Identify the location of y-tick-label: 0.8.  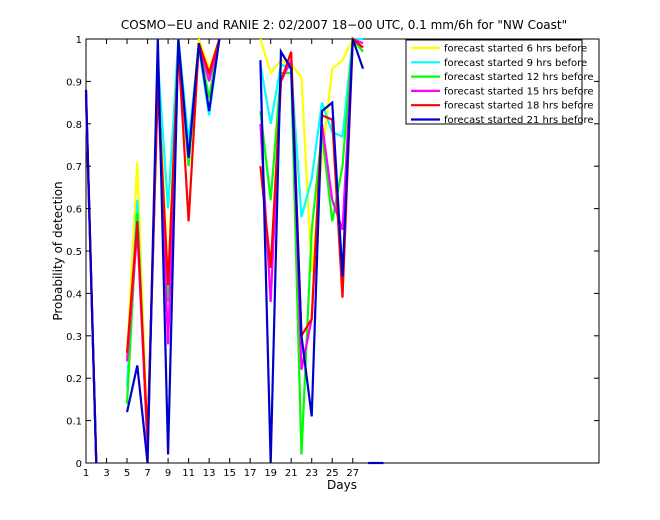
(74, 125).